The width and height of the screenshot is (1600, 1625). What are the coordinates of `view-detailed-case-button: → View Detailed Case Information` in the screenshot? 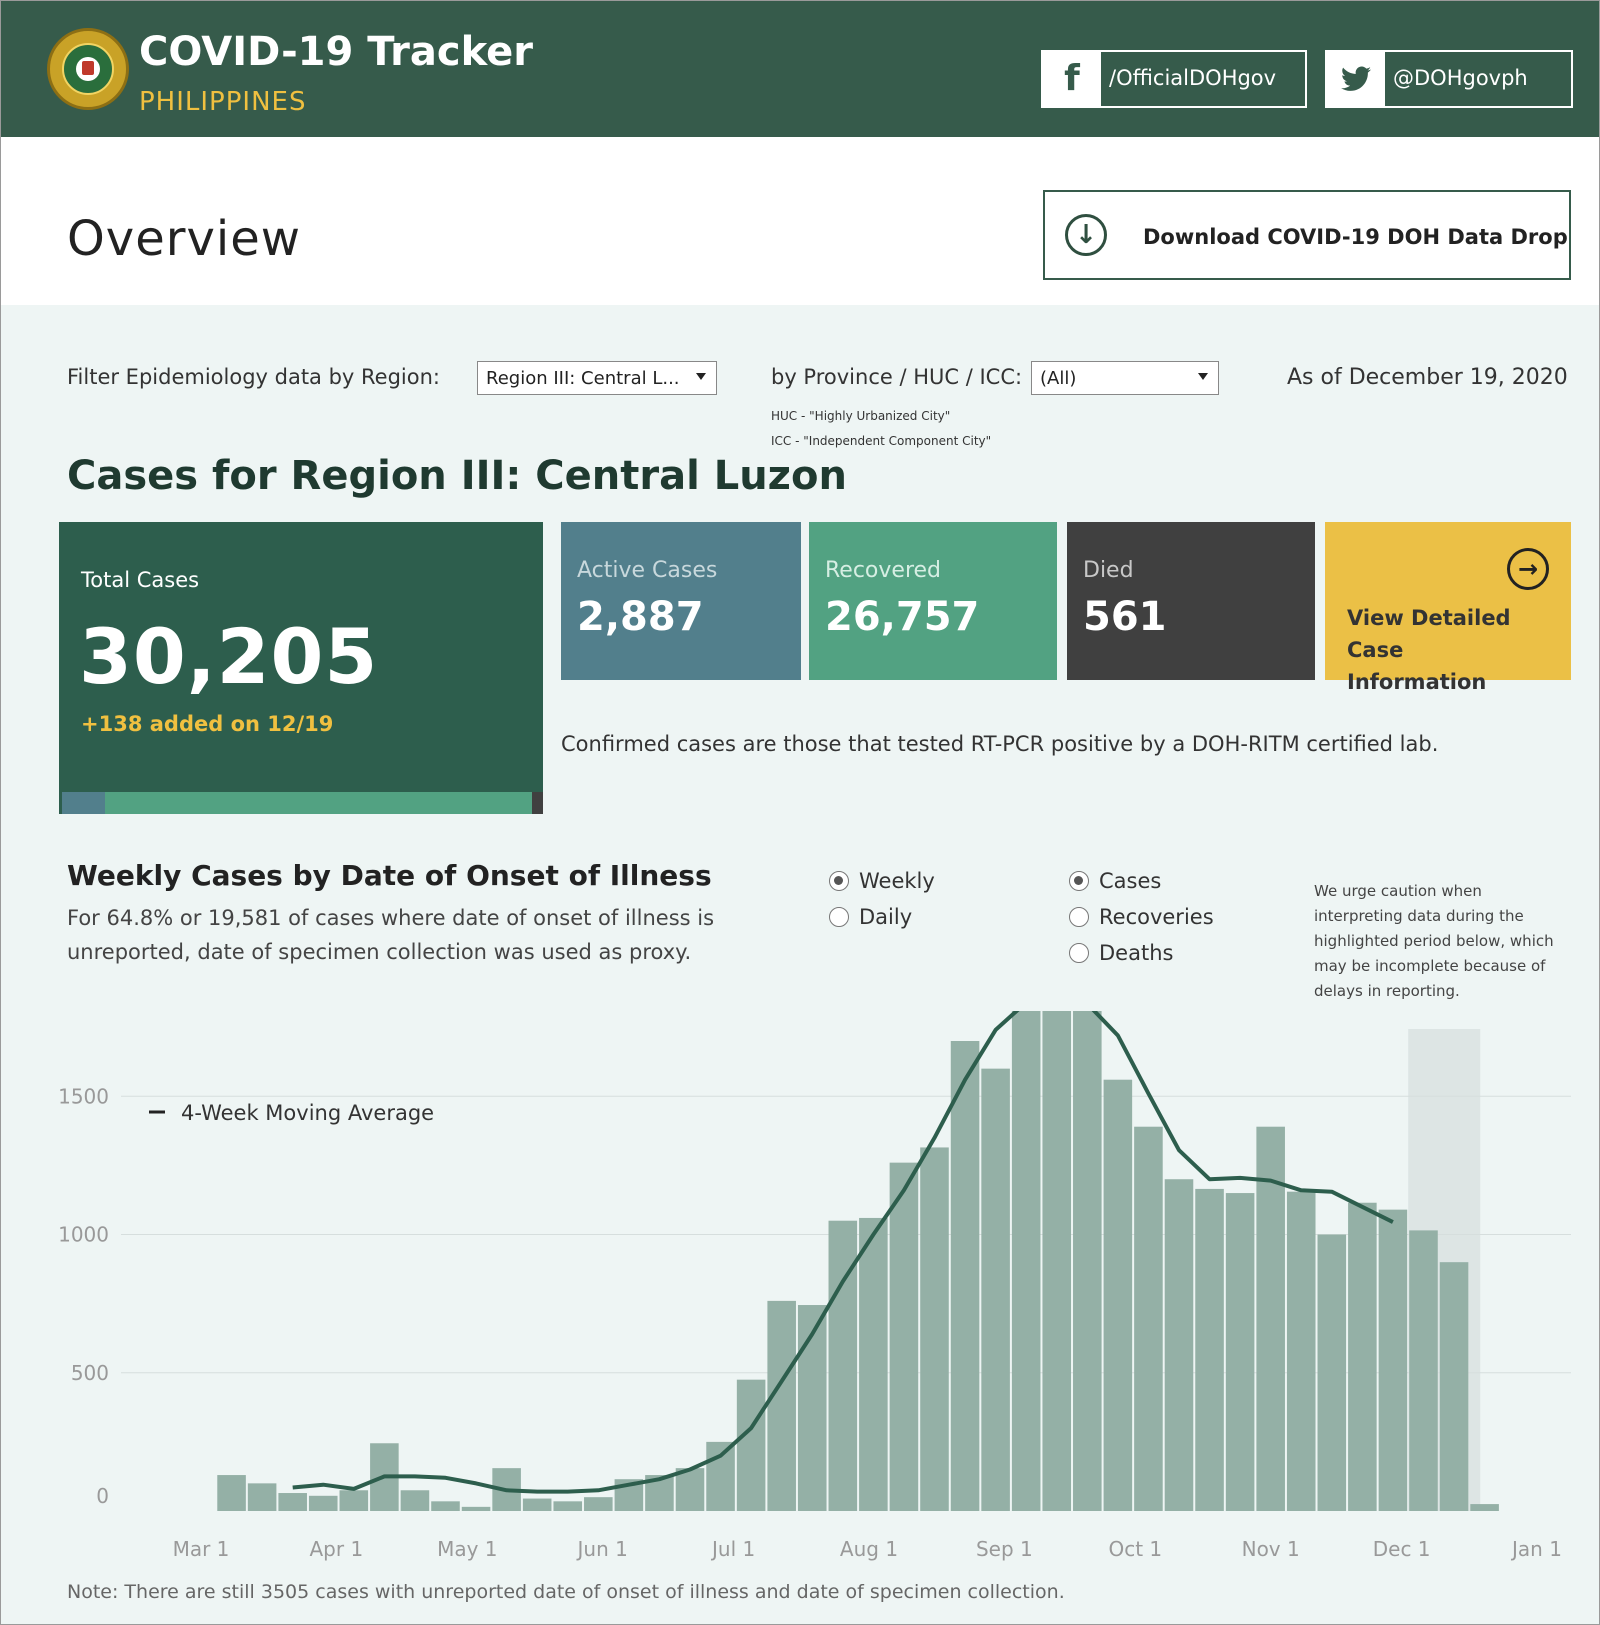 It's located at (1448, 608).